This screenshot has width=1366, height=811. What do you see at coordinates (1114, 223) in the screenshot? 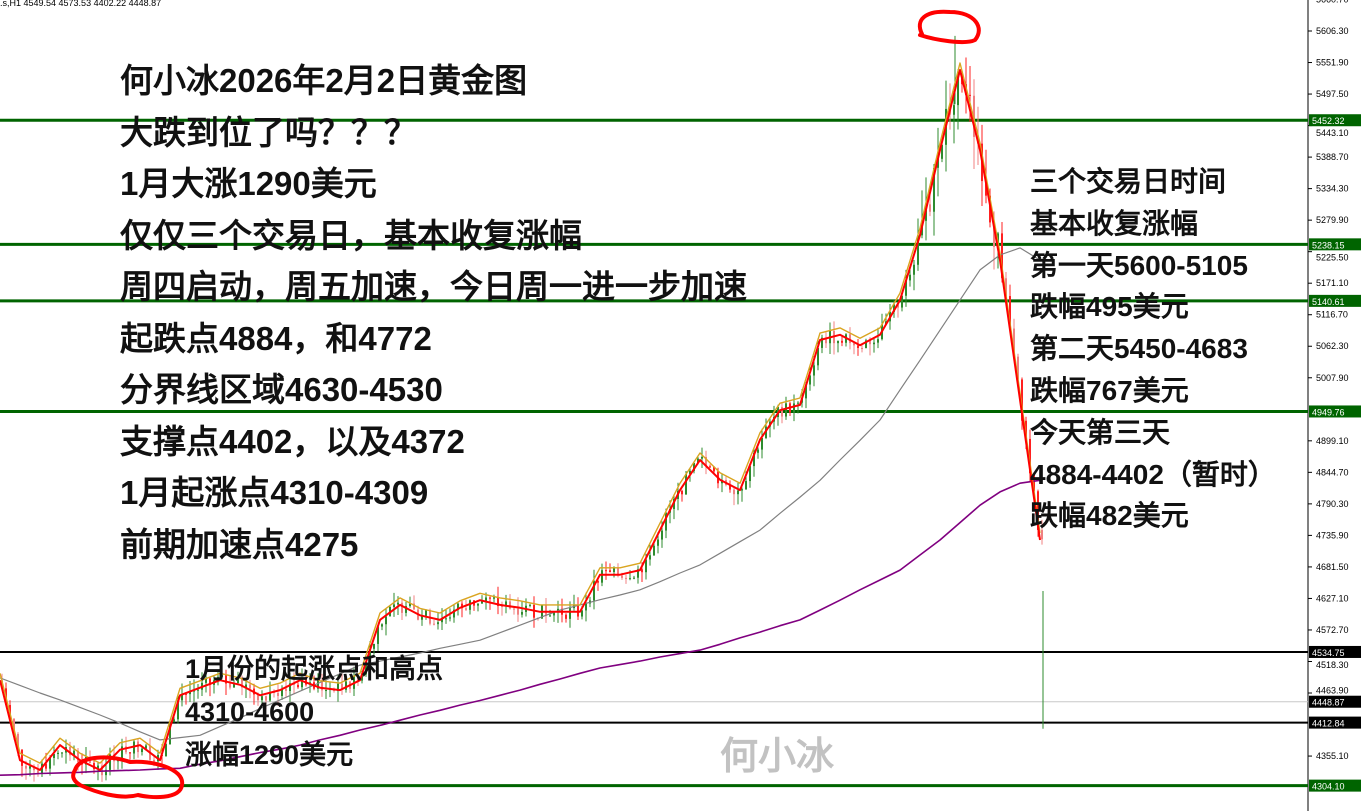
I see `annotation-line: 基本收复涨幅` at bounding box center [1114, 223].